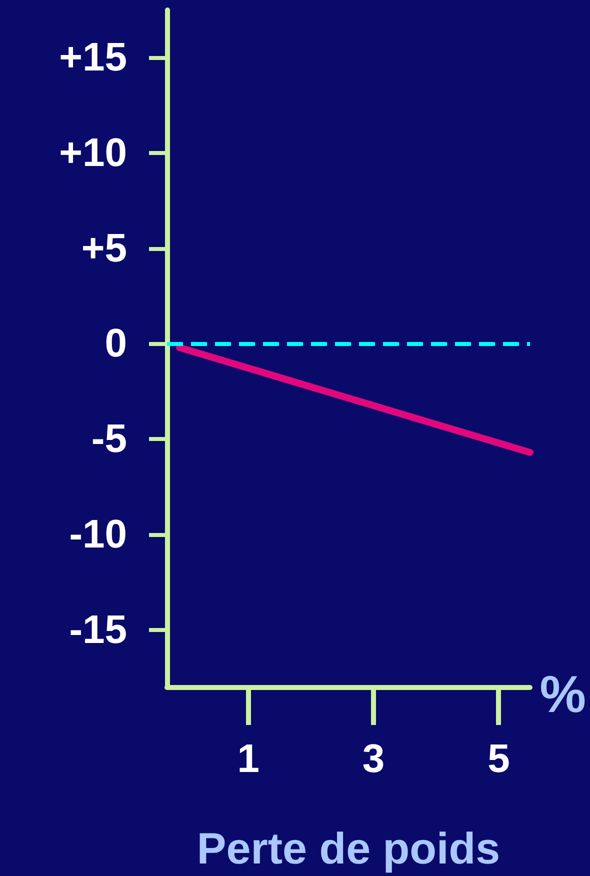 This screenshot has height=876, width=590. I want to click on y-tick-label: -10, so click(98, 534).